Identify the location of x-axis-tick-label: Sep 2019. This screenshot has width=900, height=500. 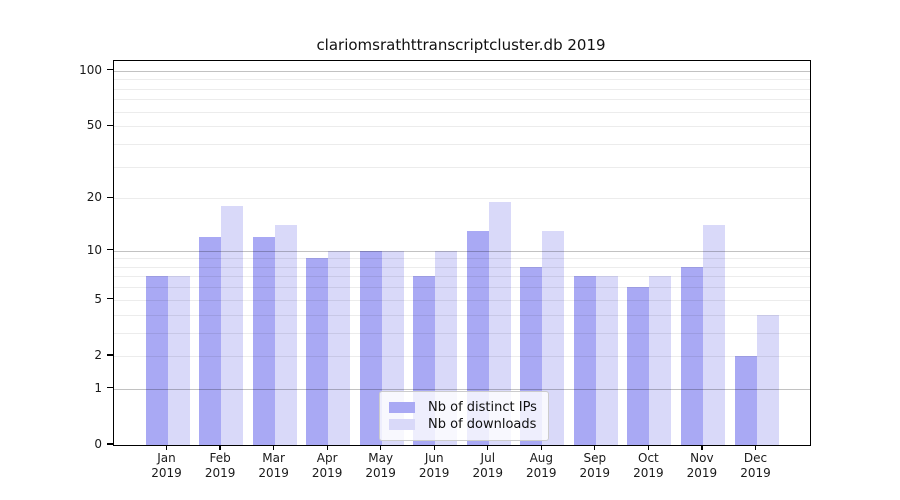
(595, 465).